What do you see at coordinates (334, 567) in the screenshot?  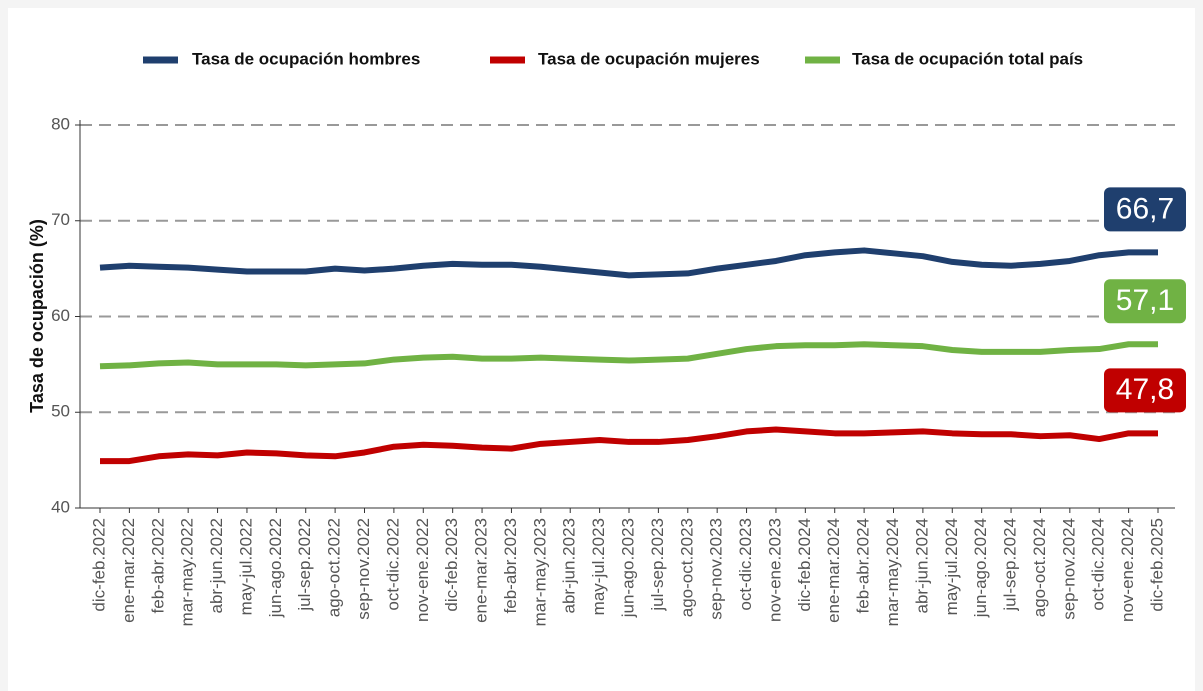 I see `x-tick-label: ago-oct.2022` at bounding box center [334, 567].